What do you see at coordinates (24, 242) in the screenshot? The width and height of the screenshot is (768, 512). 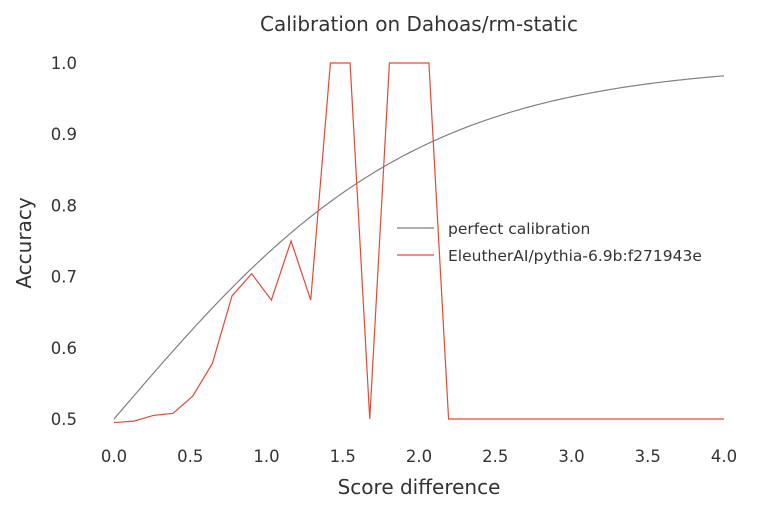 I see `y-axis-label: Accuracy` at bounding box center [24, 242].